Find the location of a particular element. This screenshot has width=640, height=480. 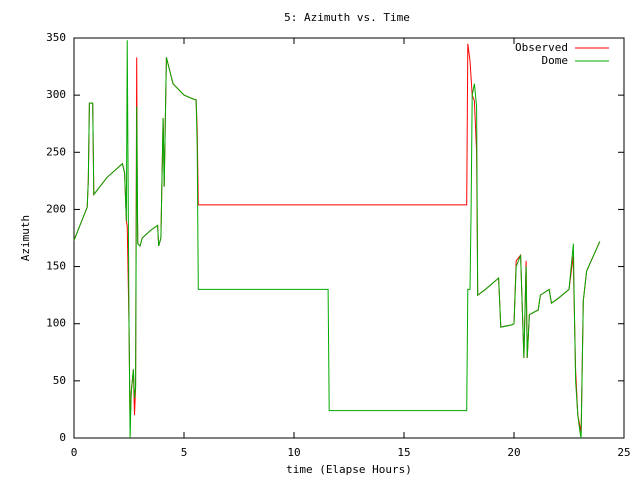

x-tick-label: 20 is located at coordinates (513, 452).